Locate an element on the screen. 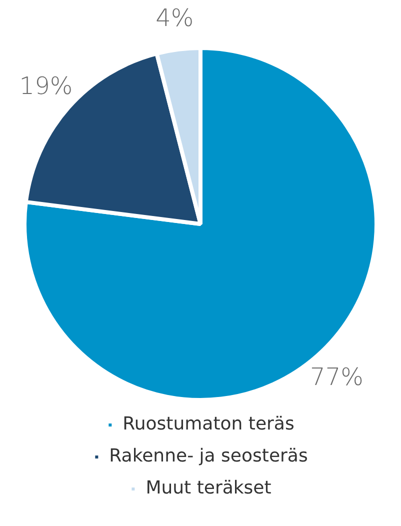 Image resolution: width=401 pixels, height=526 pixels. data-label: 77% is located at coordinates (337, 376).